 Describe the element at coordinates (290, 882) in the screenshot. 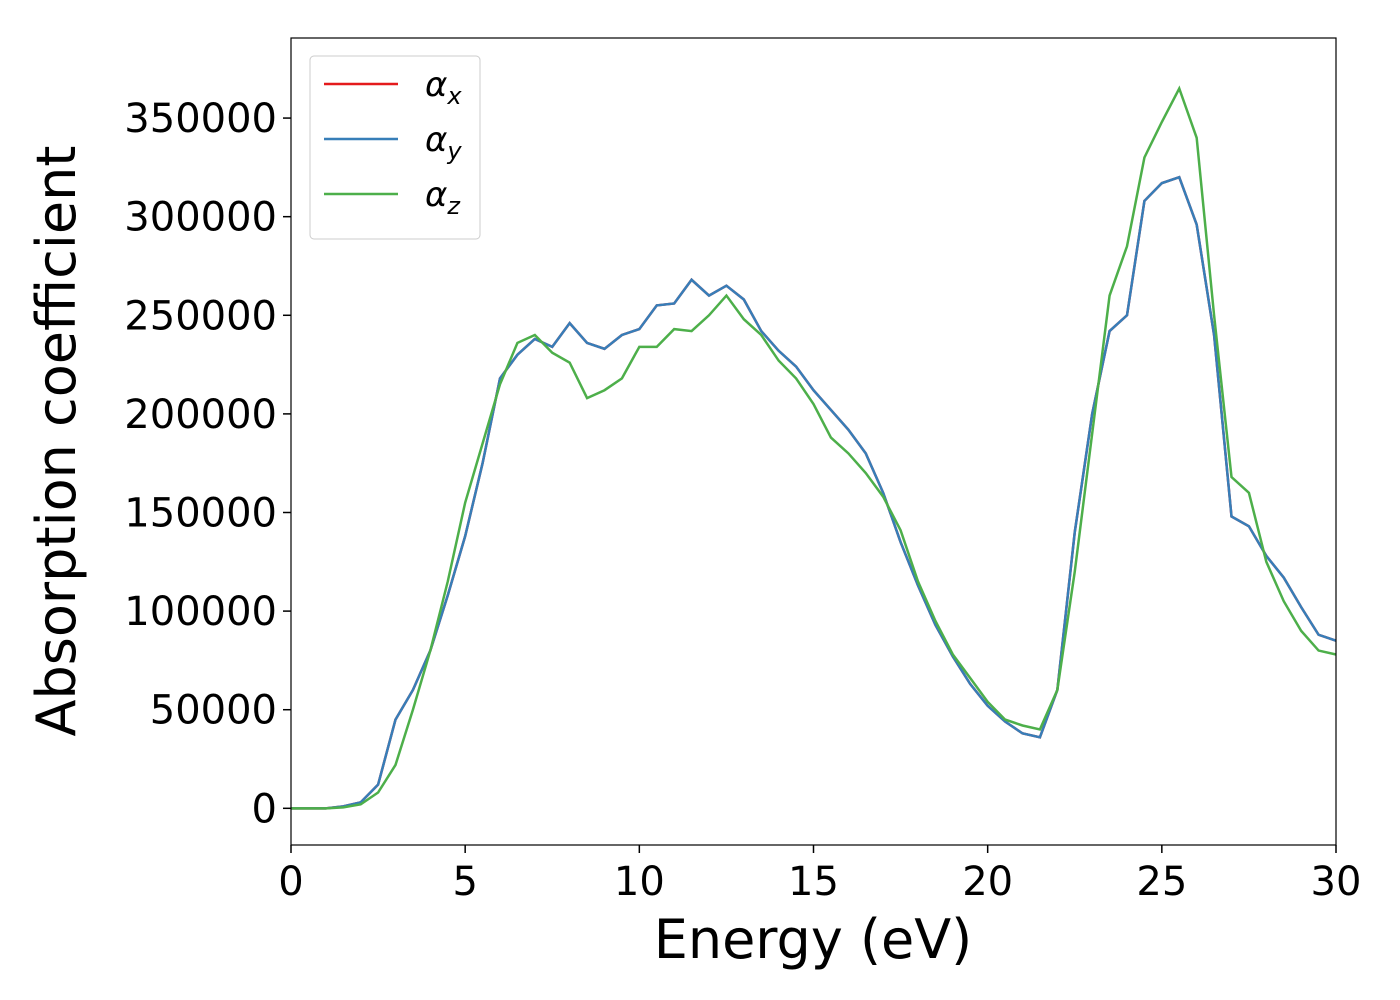

I see `x-tick-label: 0` at that location.